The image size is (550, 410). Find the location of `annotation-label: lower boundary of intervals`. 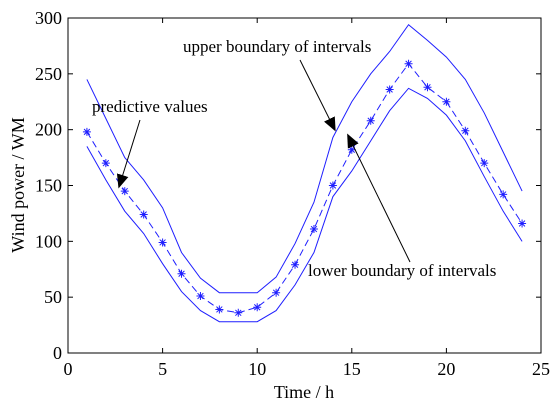

annotation-label: lower boundary of intervals is located at coordinates (402, 270).